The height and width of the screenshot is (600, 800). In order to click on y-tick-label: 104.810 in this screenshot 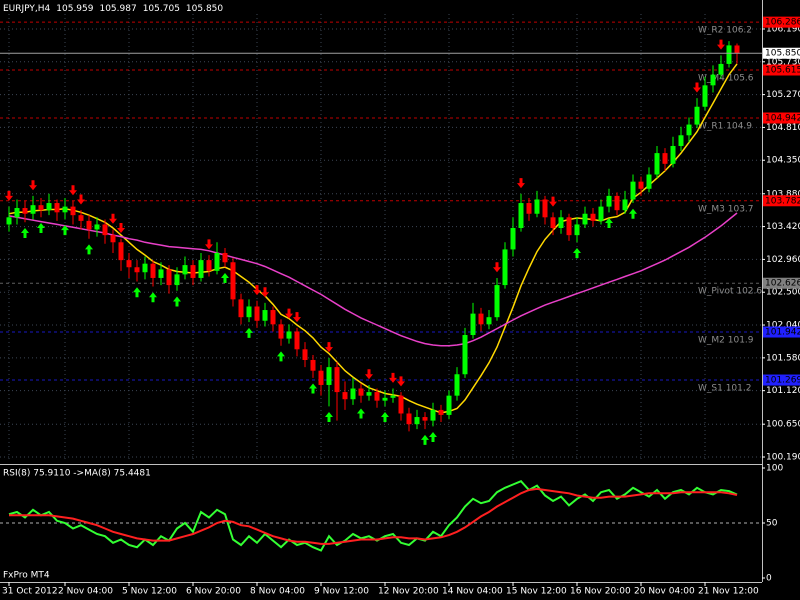, I will do `click(783, 128)`.